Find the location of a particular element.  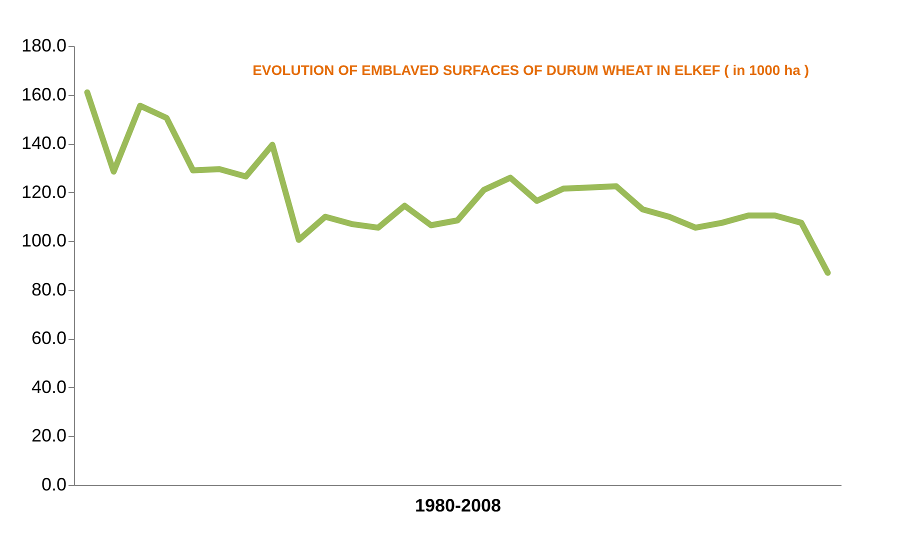

y-tick-label: 40.0 is located at coordinates (48, 386).